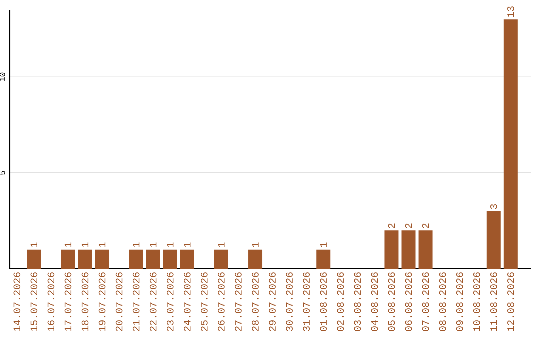 This screenshot has width=540, height=340. What do you see at coordinates (289, 302) in the screenshot?
I see `x-tick-label: 30.07.2026` at bounding box center [289, 302].